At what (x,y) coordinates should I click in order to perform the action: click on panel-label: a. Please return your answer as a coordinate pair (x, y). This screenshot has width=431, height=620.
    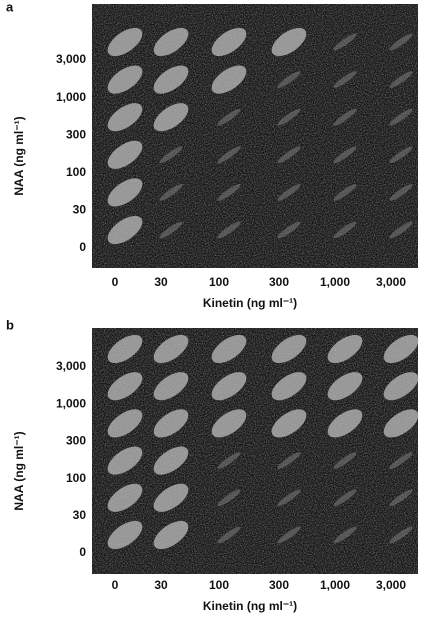
    Looking at the image, I should click on (10, 7).